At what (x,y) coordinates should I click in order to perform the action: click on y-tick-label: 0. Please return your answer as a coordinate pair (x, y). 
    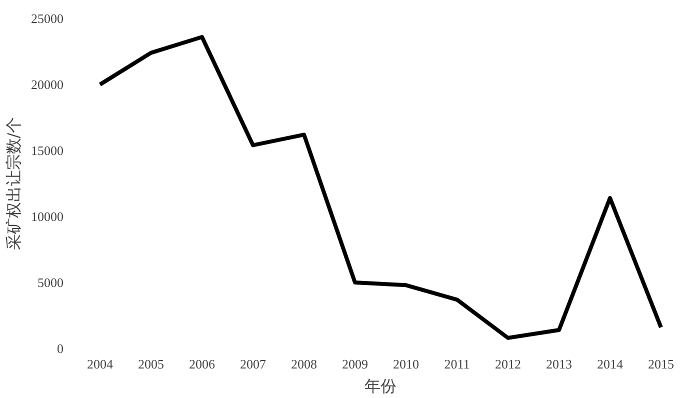
    Looking at the image, I should click on (60, 348).